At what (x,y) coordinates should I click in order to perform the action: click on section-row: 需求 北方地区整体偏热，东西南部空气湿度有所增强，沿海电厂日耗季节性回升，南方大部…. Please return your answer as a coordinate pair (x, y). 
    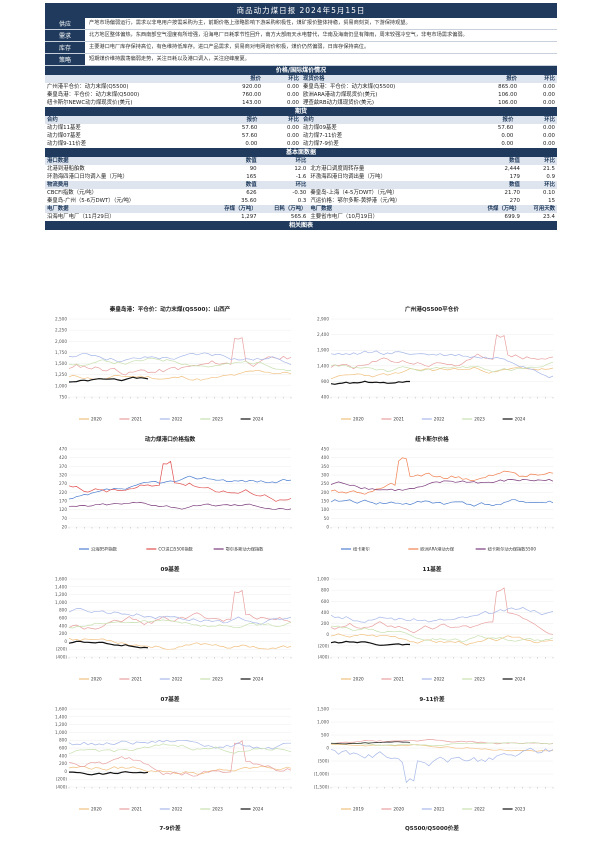
    Looking at the image, I should click on (301, 36).